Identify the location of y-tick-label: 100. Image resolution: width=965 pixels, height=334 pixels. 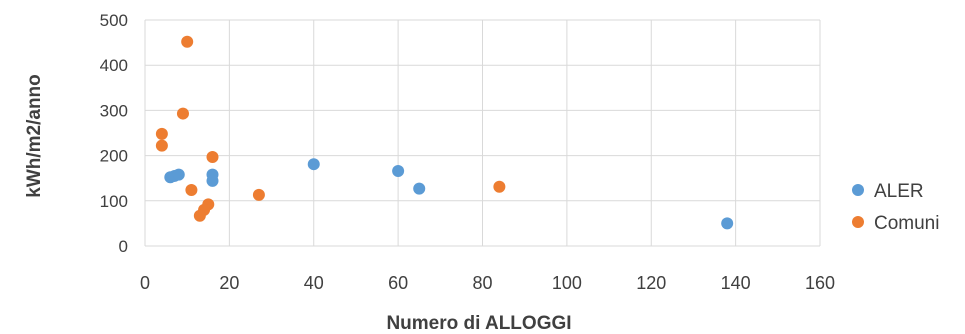
(114, 201).